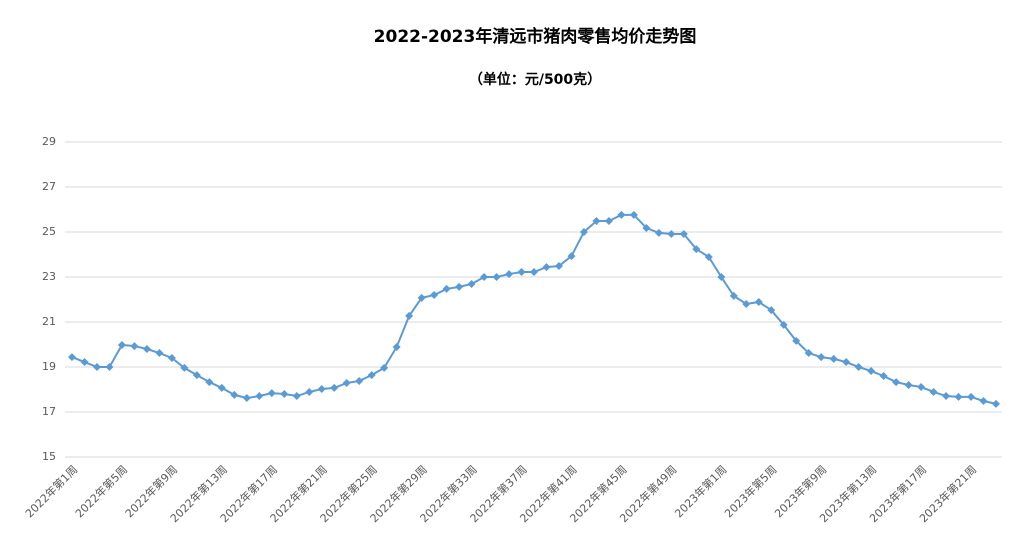 The height and width of the screenshot is (539, 1035). What do you see at coordinates (535, 79) in the screenshot?
I see `chart-subtitle: （单位：元/500克）` at bounding box center [535, 79].